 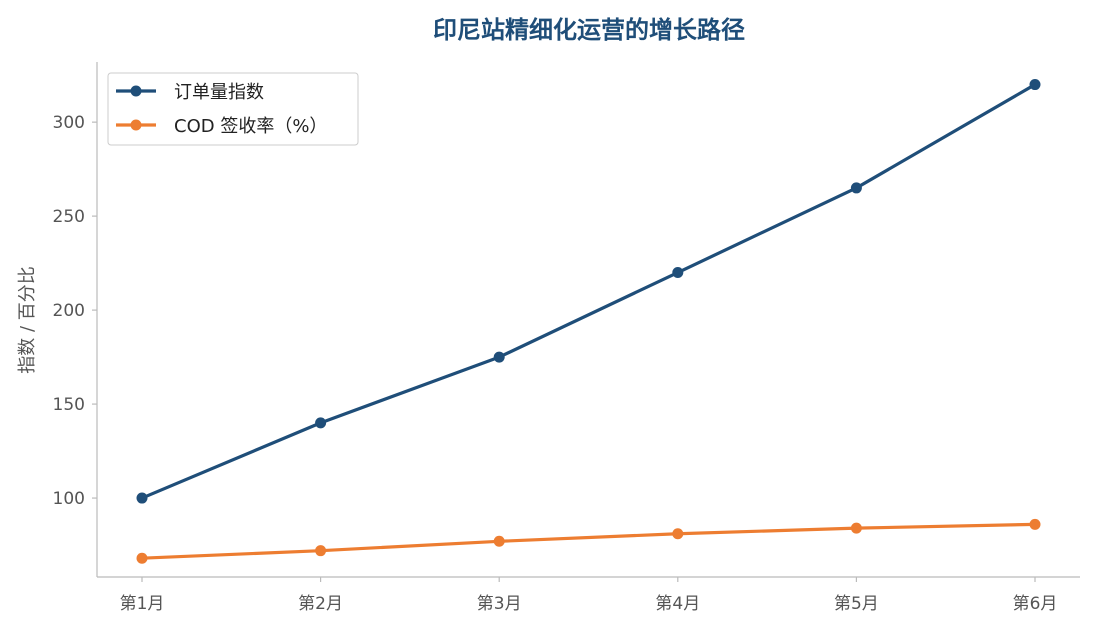 What do you see at coordinates (69, 217) in the screenshot?
I see `y-tick-label: 250` at bounding box center [69, 217].